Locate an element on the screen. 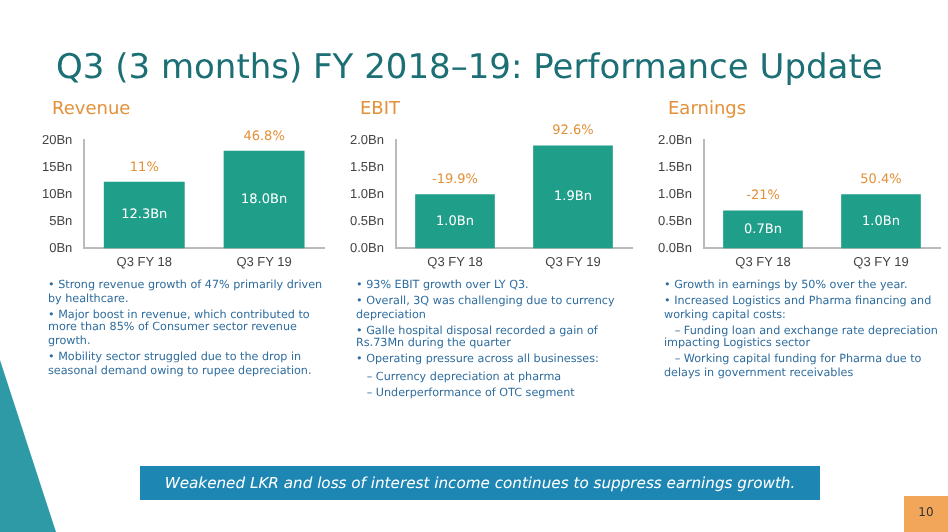  chart-title: EBIT is located at coordinates (381, 110).